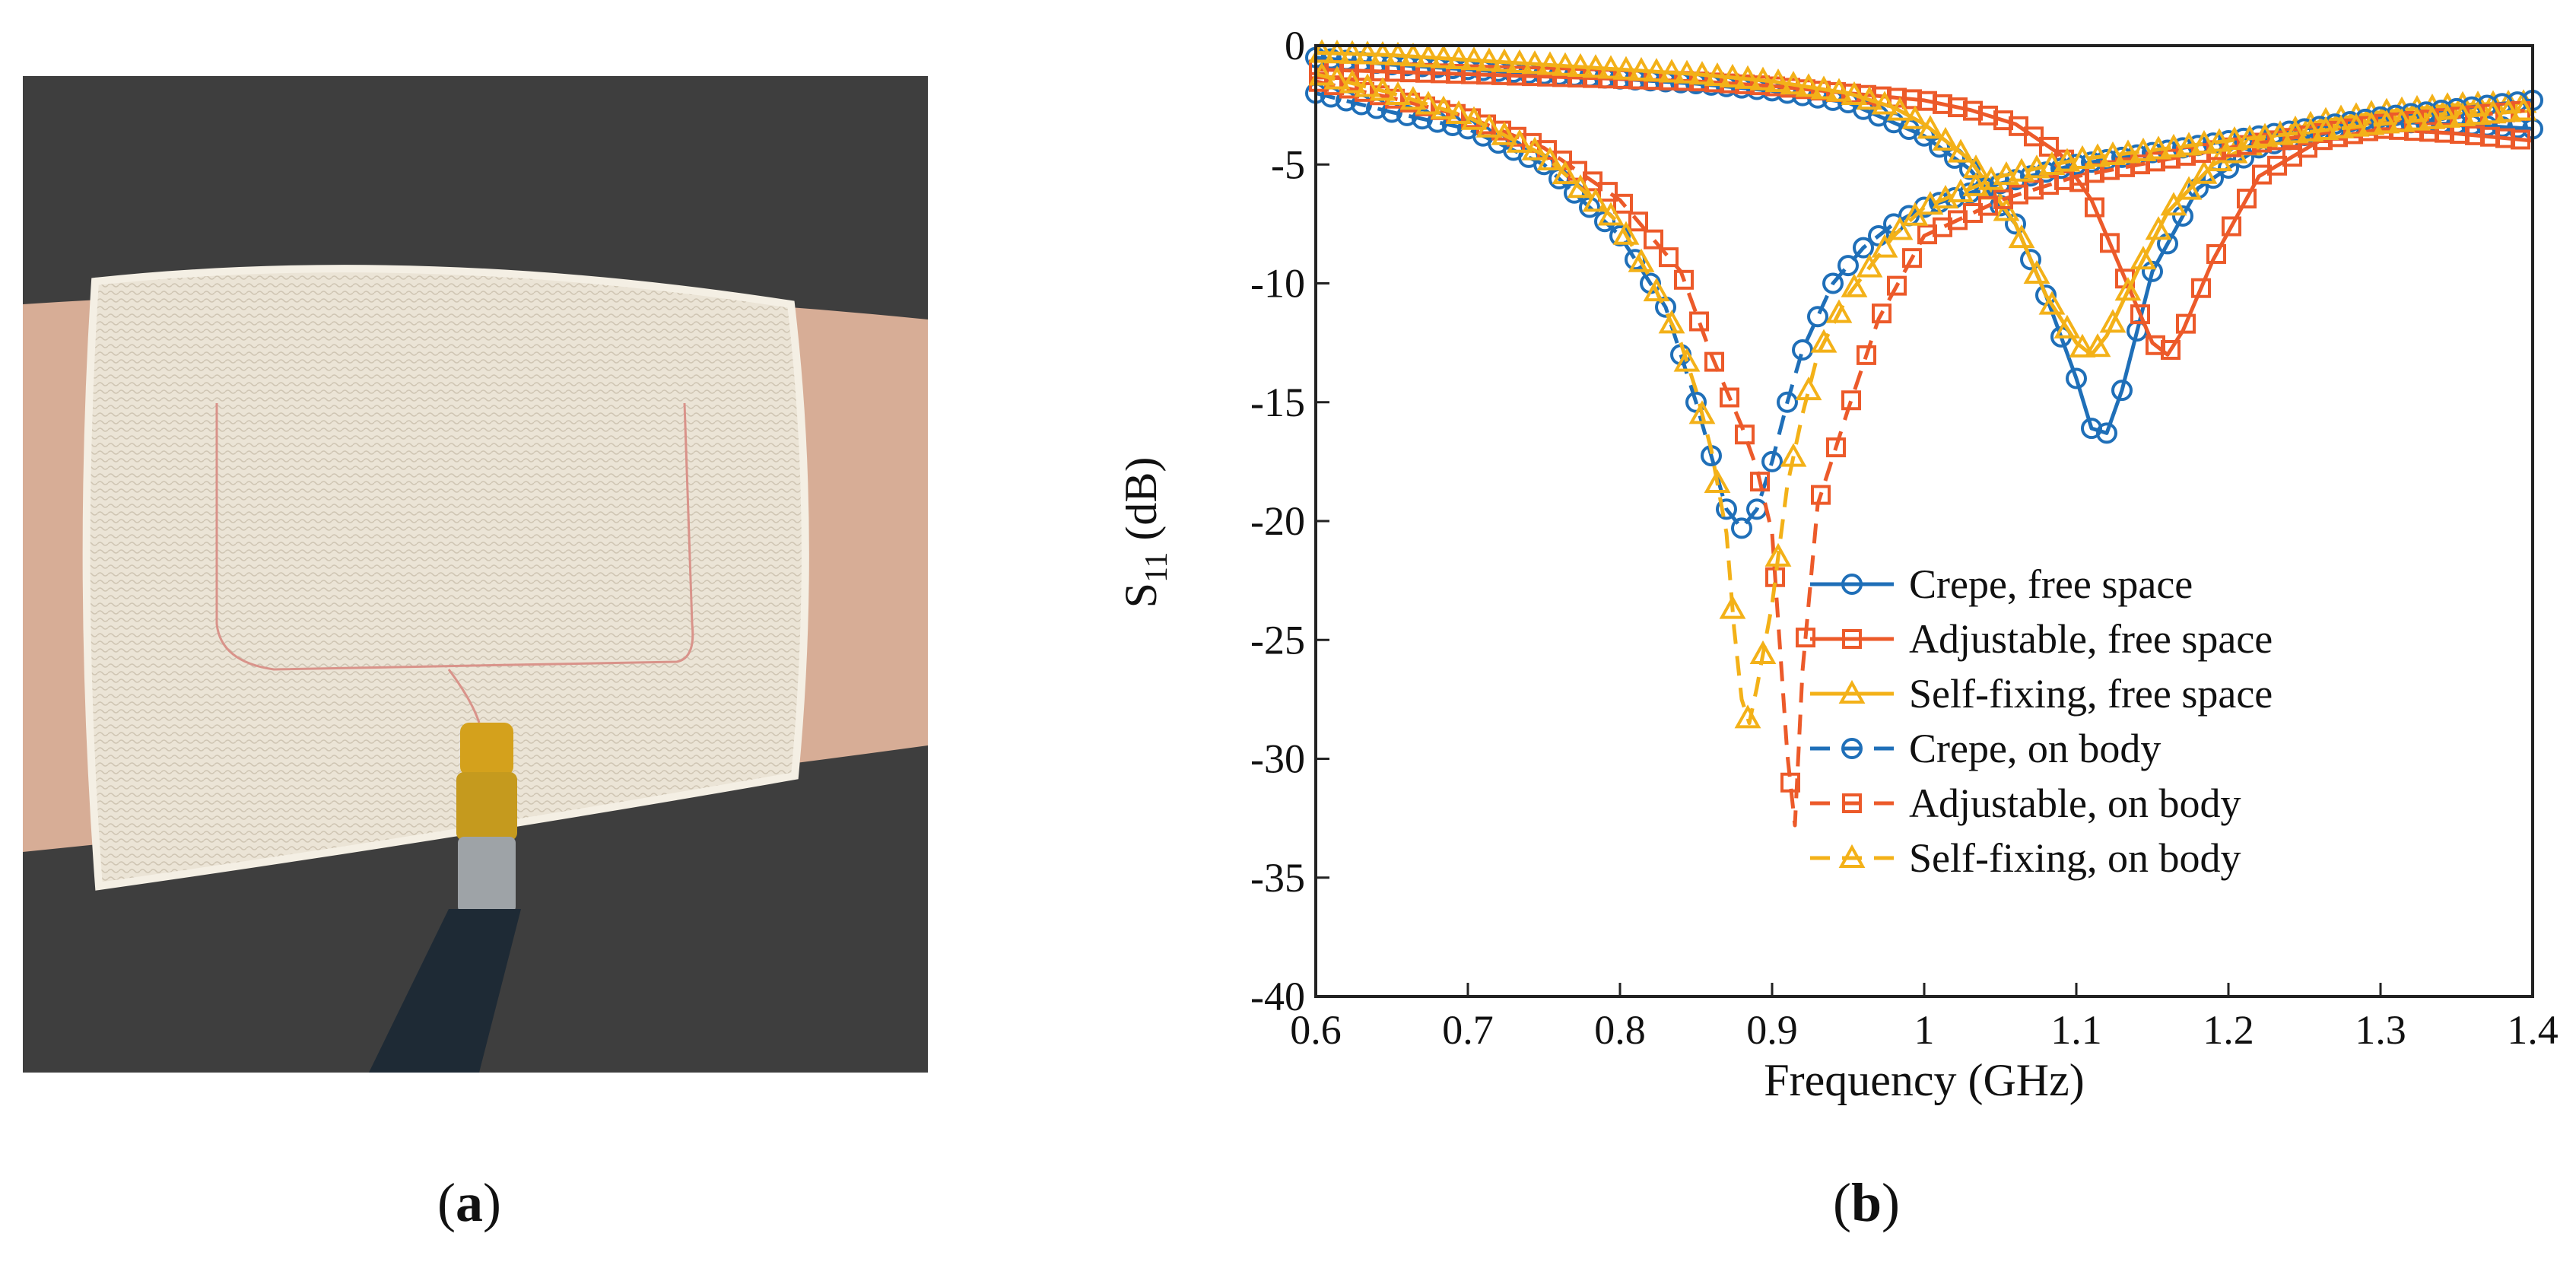 The width and height of the screenshot is (2576, 1265). Describe the element at coordinates (2041, 694) in the screenshot. I see `legend-item: Self-fixing, free space` at that location.